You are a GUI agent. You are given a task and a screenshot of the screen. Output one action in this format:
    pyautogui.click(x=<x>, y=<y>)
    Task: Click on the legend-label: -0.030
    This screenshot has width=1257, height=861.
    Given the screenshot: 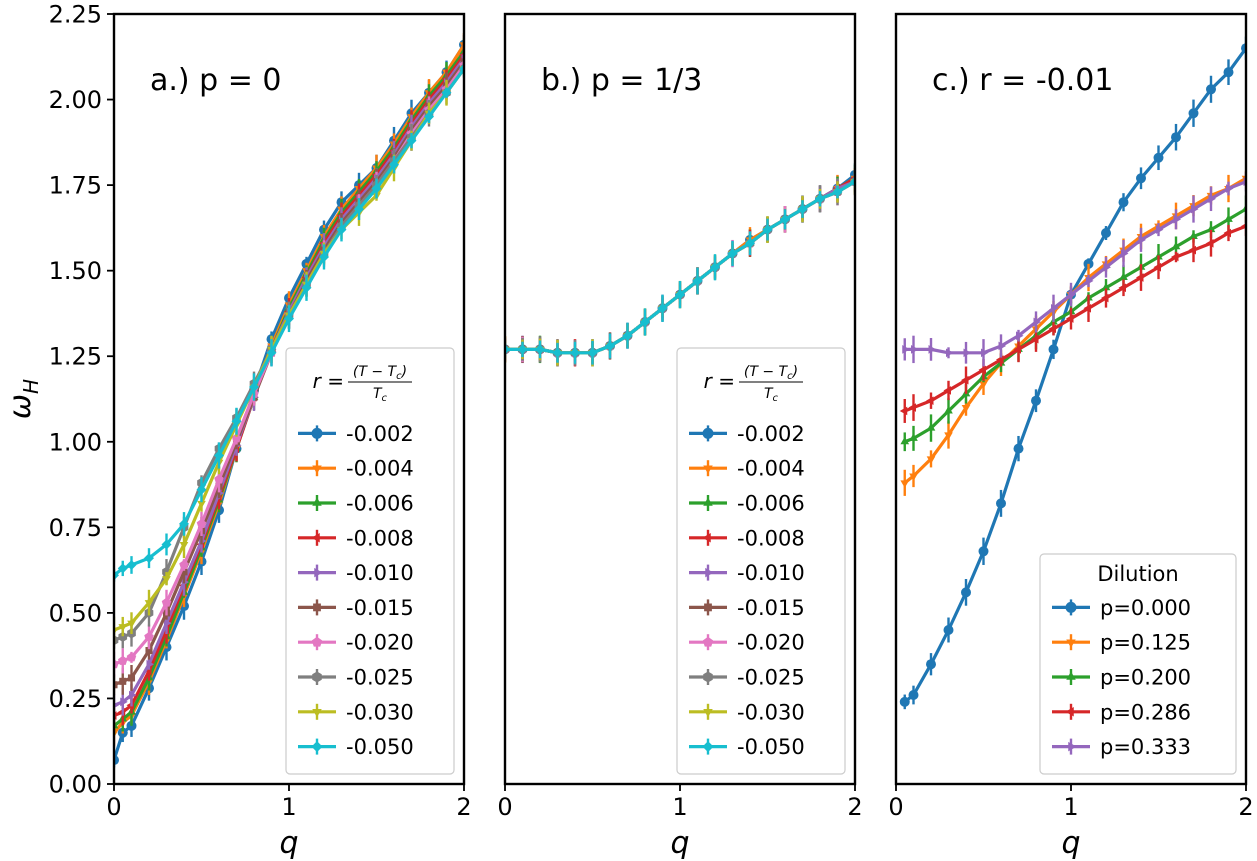 What is the action you would take?
    pyautogui.click(x=771, y=712)
    